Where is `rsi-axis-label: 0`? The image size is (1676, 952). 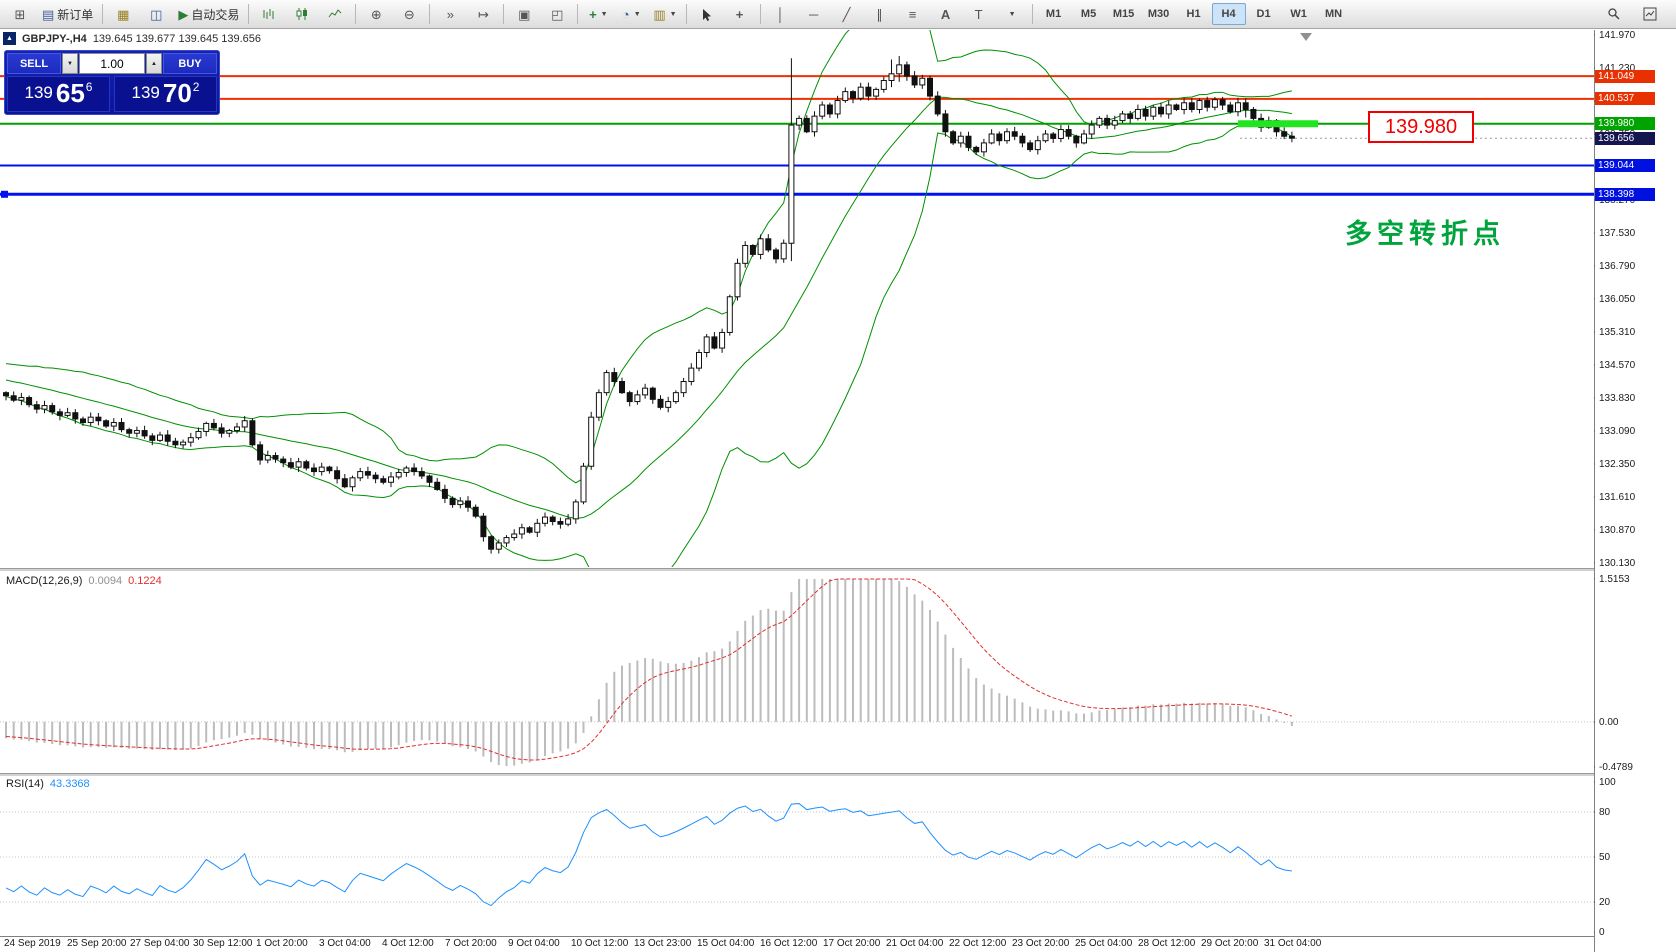
rsi-axis-label: 0 is located at coordinates (1602, 932).